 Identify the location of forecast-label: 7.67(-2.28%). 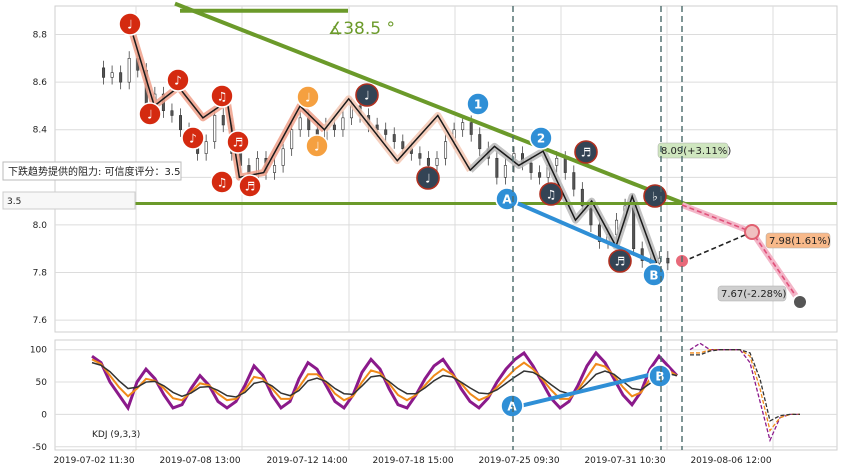
(754, 294).